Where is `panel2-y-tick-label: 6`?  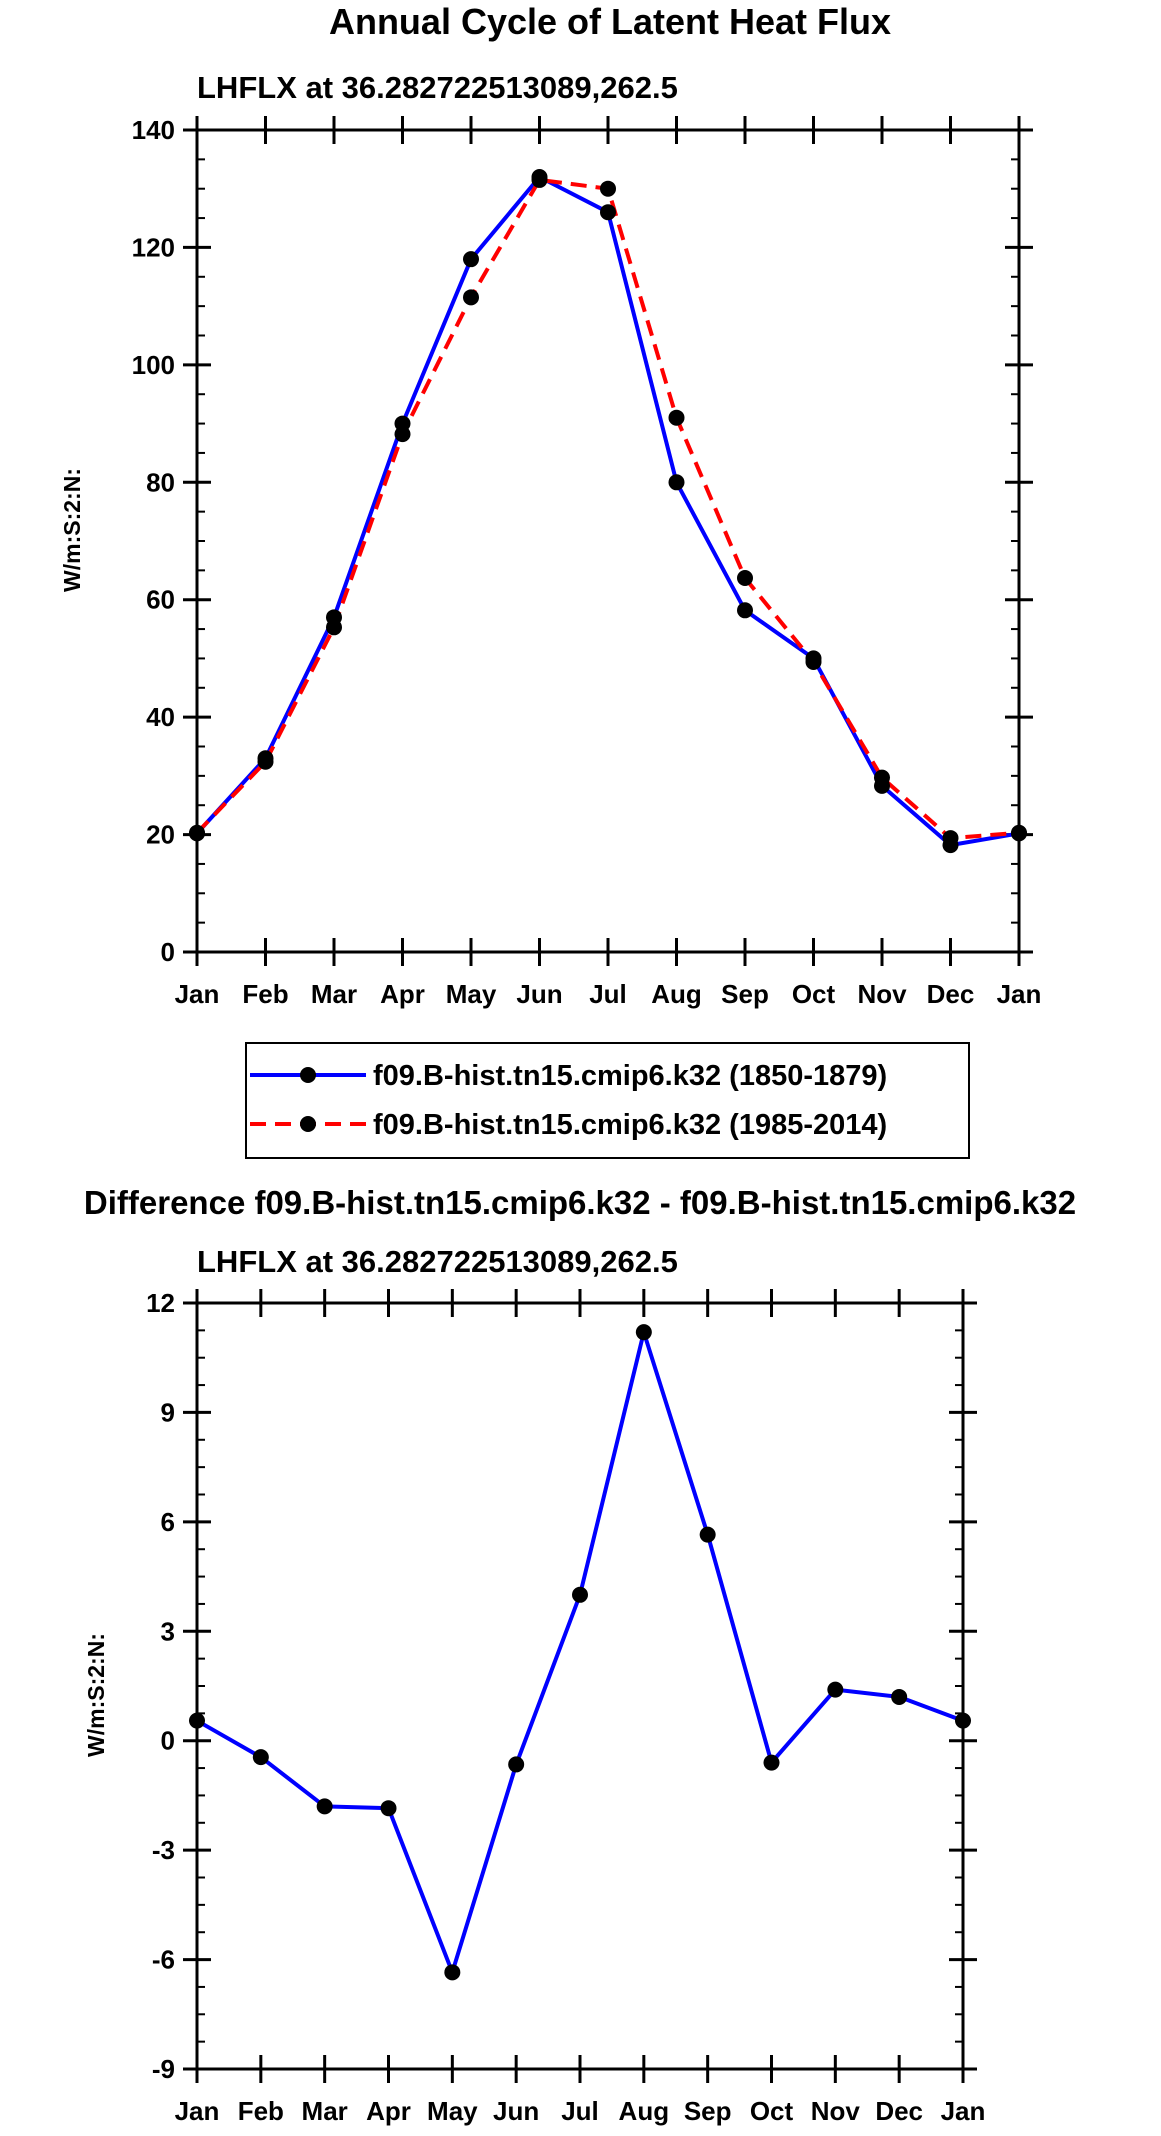 panel2-y-tick-label: 6 is located at coordinates (168, 1522).